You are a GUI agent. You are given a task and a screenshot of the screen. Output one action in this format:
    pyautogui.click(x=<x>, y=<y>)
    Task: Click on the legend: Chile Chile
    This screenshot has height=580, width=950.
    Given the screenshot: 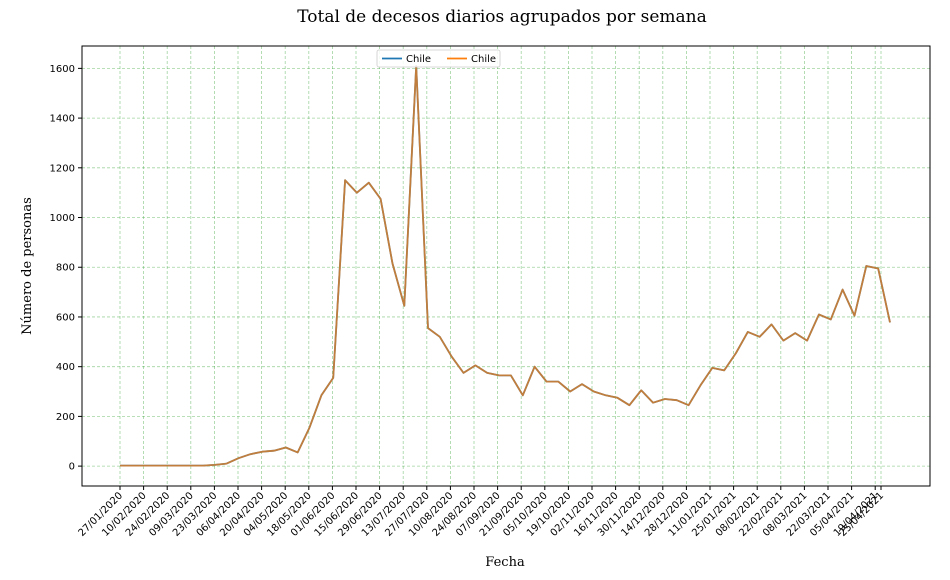 What is the action you would take?
    pyautogui.click(x=438, y=58)
    